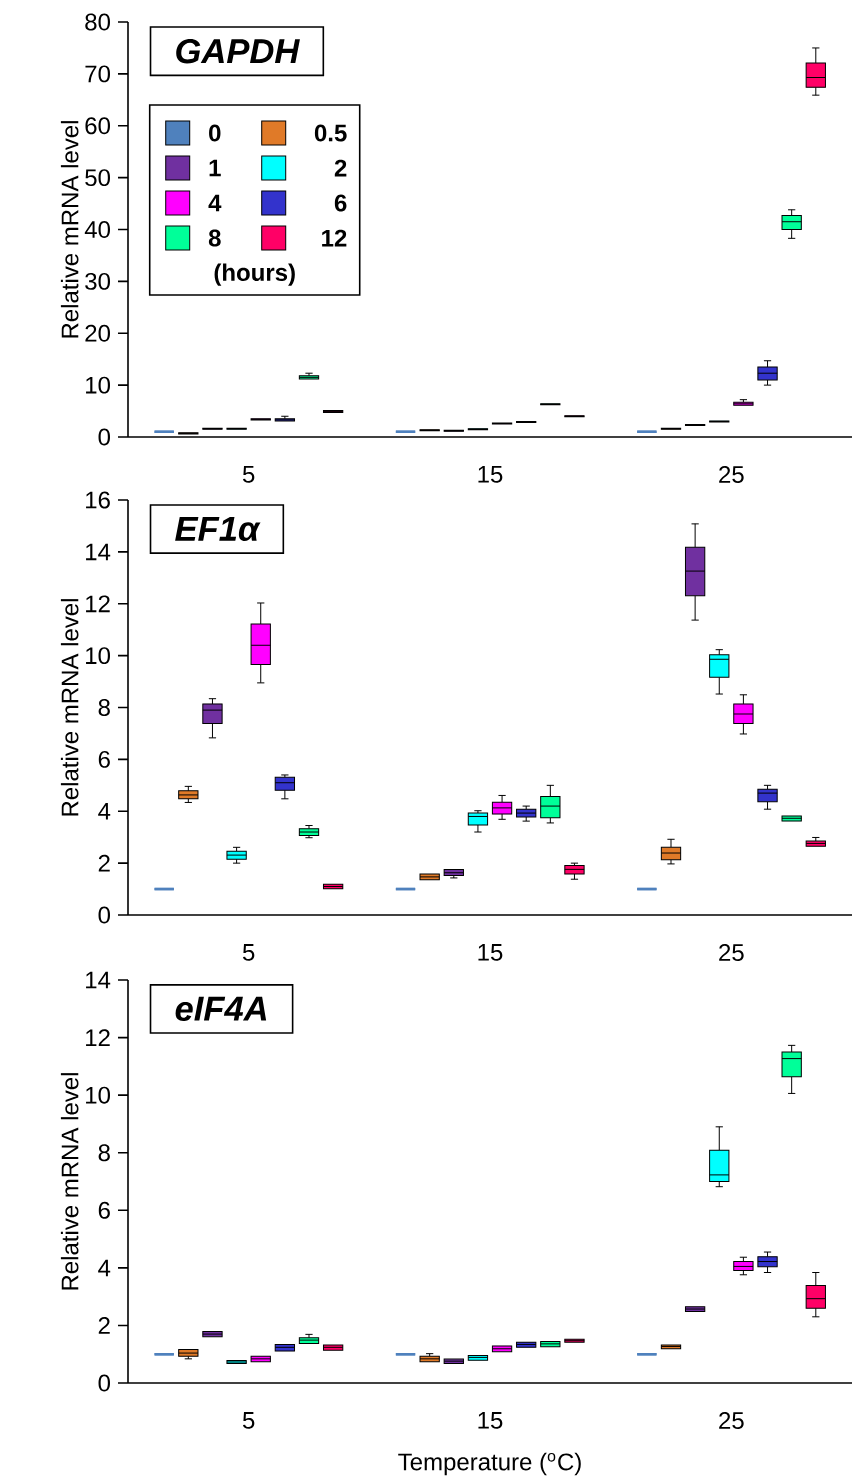  What do you see at coordinates (97, 74) in the screenshot?
I see `y-tick-label: 70` at bounding box center [97, 74].